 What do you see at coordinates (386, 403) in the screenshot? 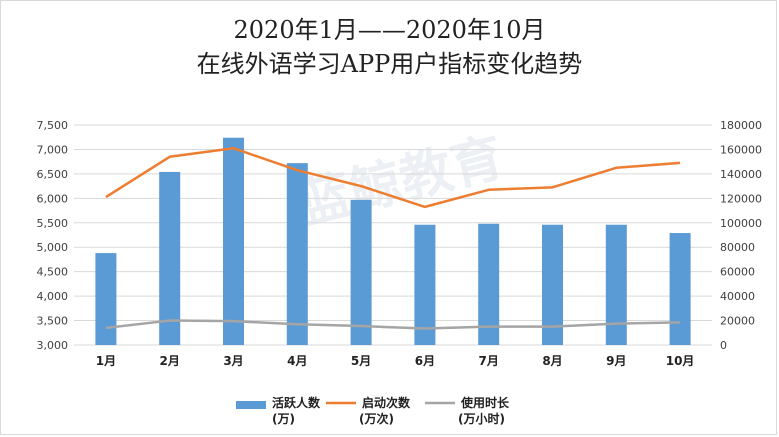
I see `legend-label-launches: 启动次数` at bounding box center [386, 403].